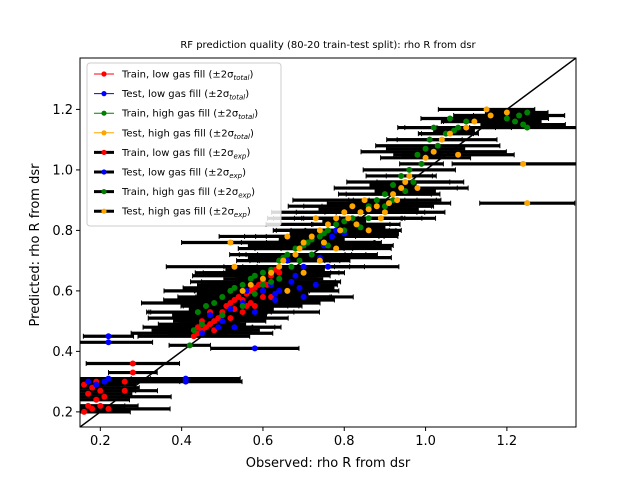 This screenshot has height=480, width=640. Describe the element at coordinates (62, 291) in the screenshot. I see `y-tick-label: 0.6` at that location.